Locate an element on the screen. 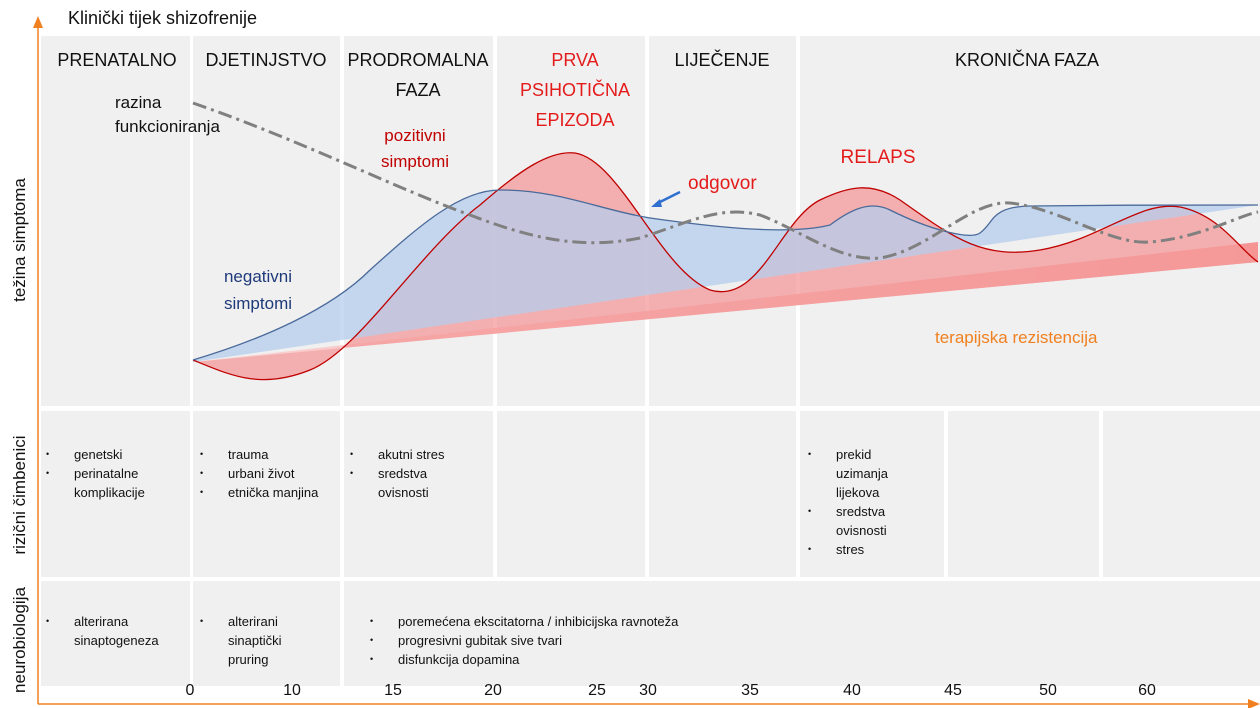 The height and width of the screenshot is (708, 1260). phase-label: PSIHOTIČNA is located at coordinates (575, 90).